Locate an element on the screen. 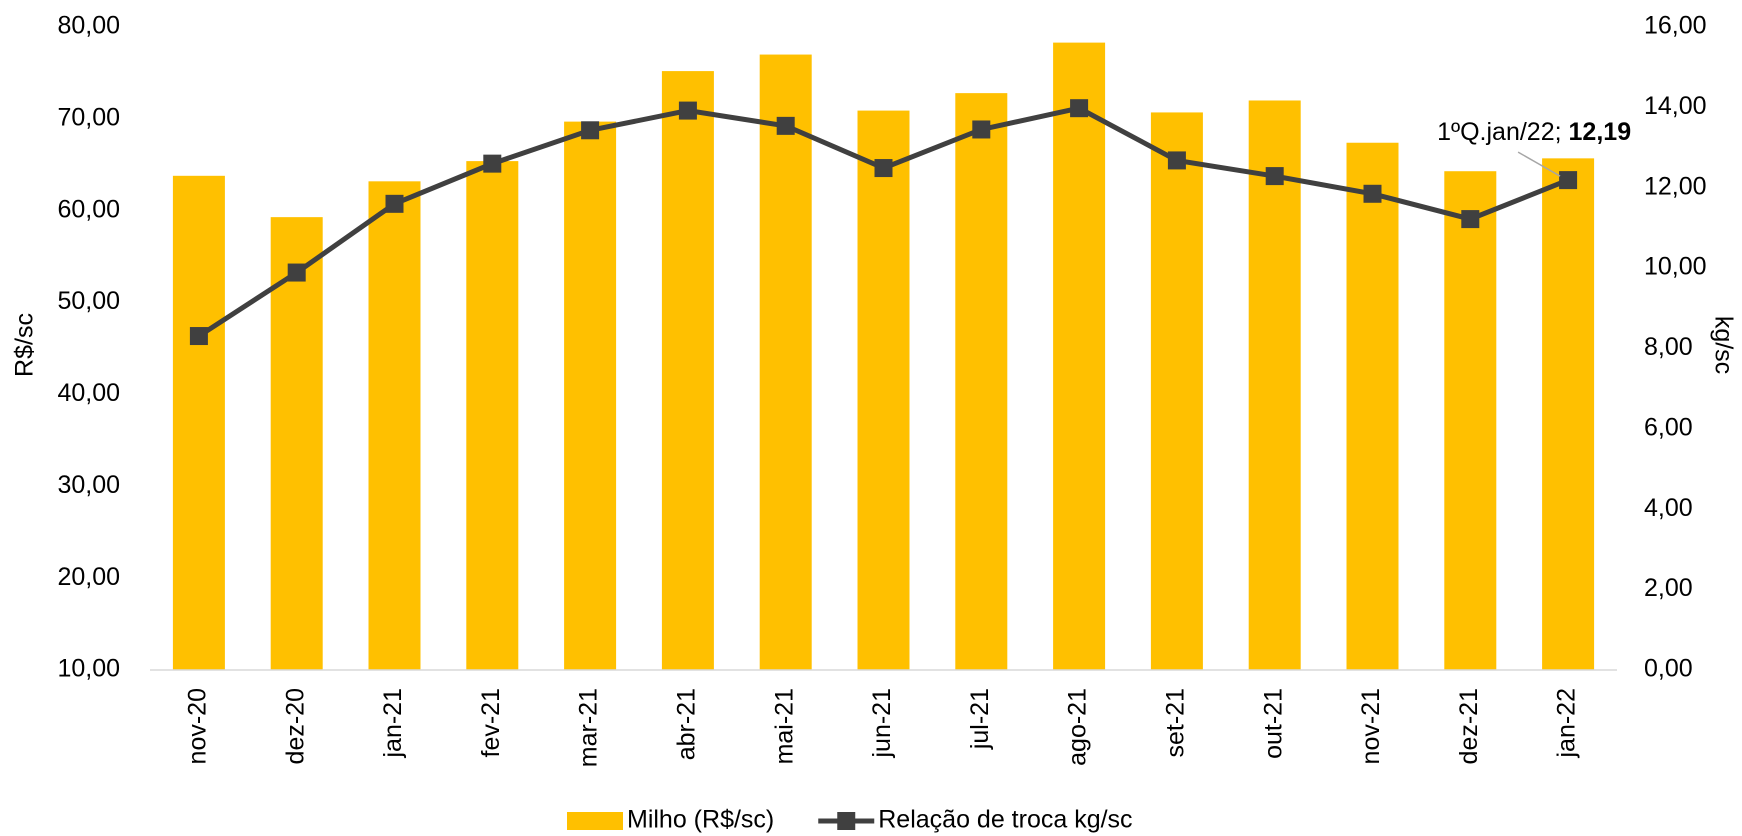  legend-label: Relação de troca kg/sc is located at coordinates (1005, 820).